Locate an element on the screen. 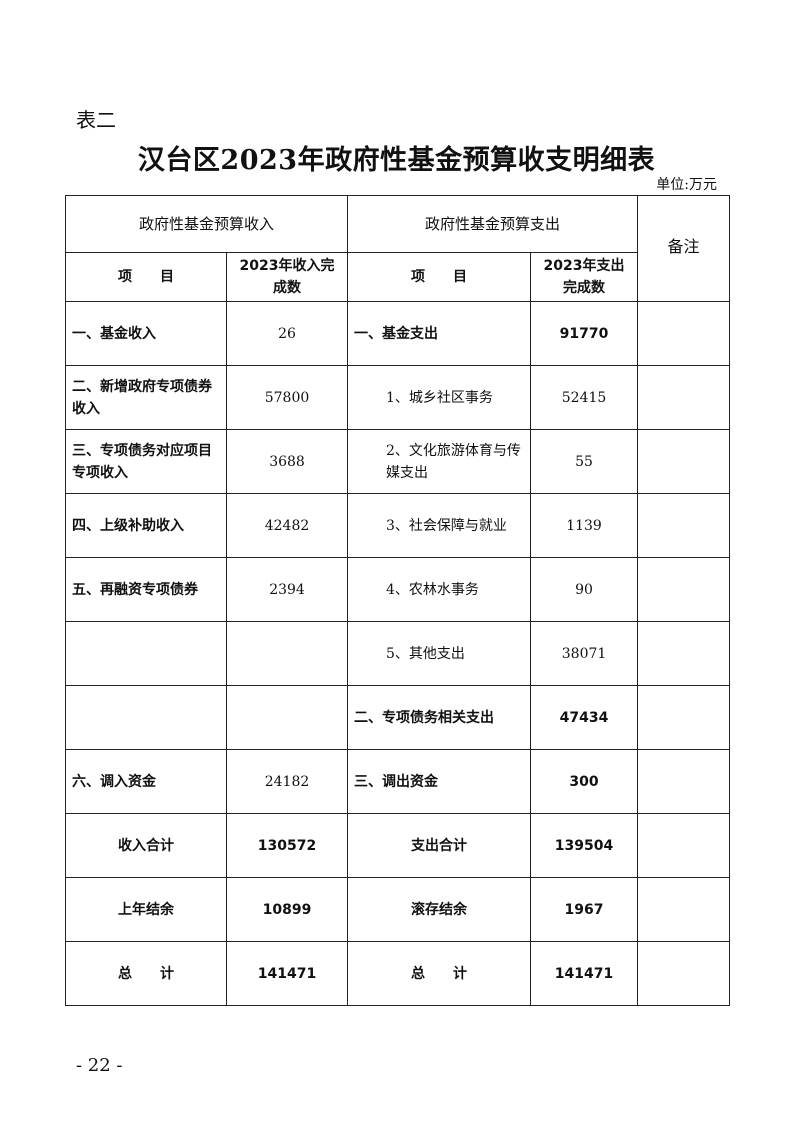 The height and width of the screenshot is (1122, 793). page-number: - 22 - is located at coordinates (99, 1065).